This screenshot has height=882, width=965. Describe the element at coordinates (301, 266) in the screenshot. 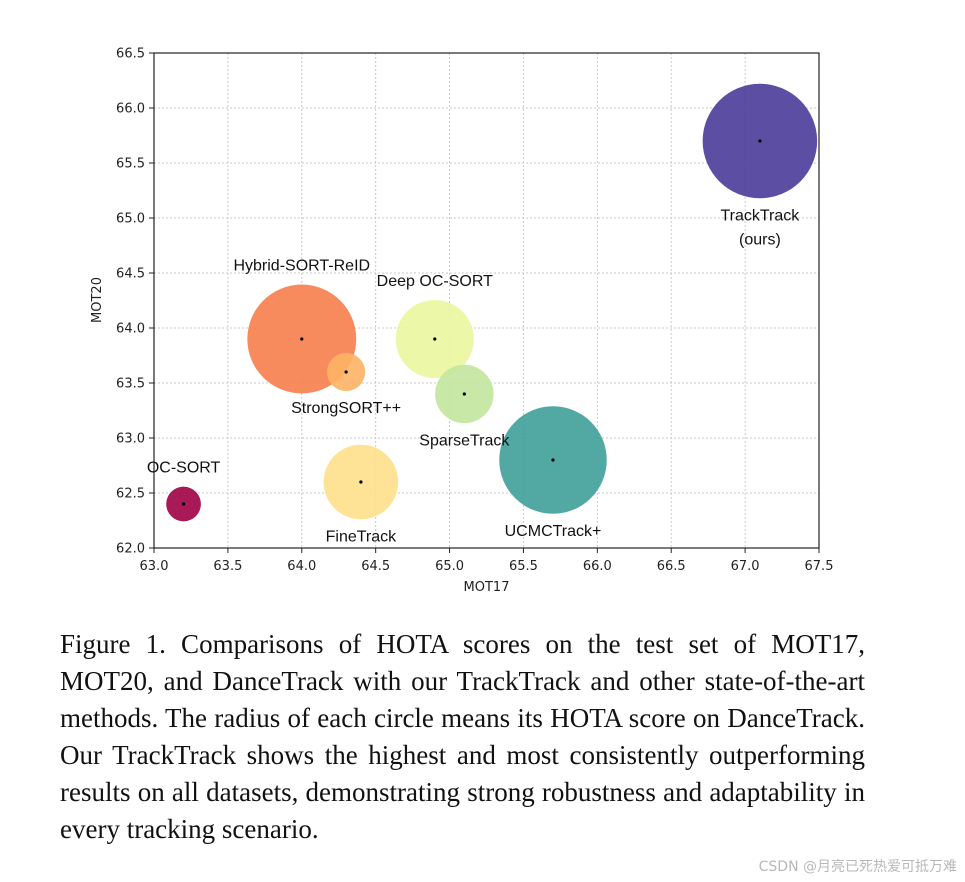

I see `bubble-label: Hybrid-SORT-ReID` at that location.